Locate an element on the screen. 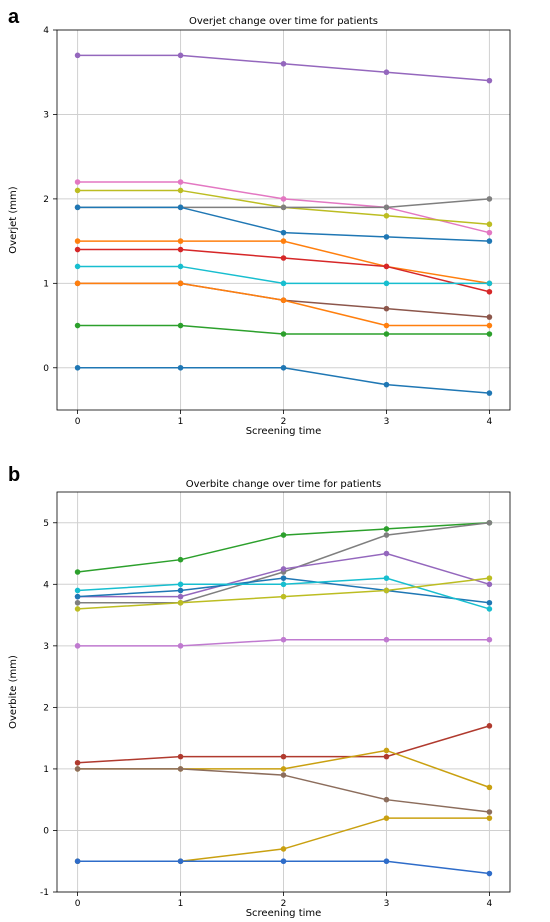 The image size is (550, 922). x-axis-label: Screening time is located at coordinates (284, 913).